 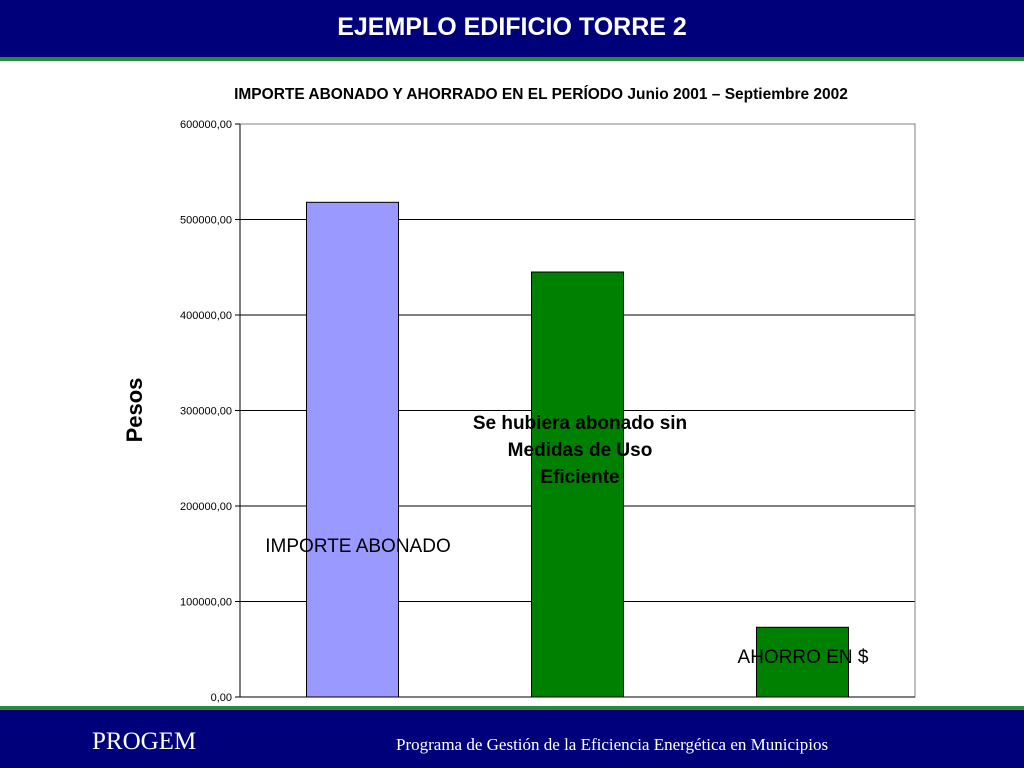 What do you see at coordinates (512, 59) in the screenshot?
I see `header-stripe` at bounding box center [512, 59].